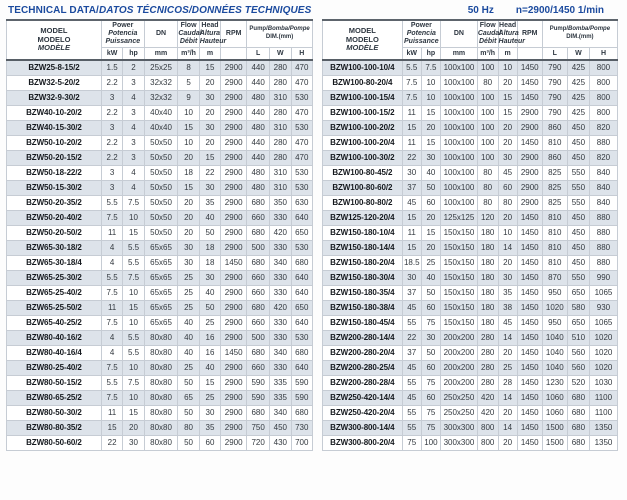  What do you see at coordinates (459, 397) in the screenshot?
I see `value-cell: 250x250` at bounding box center [459, 397].